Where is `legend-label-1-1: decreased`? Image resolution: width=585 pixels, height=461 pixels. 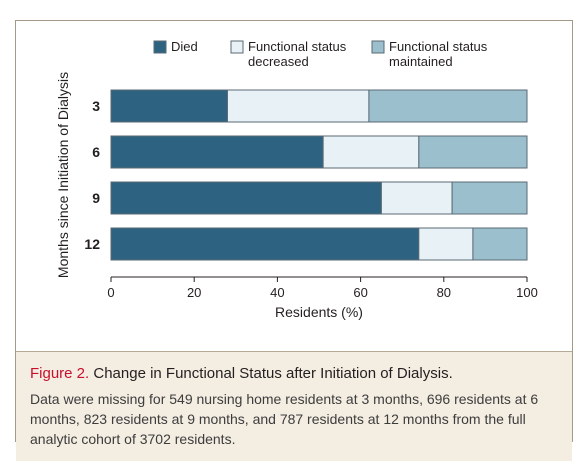 legend-label-1-1: decreased is located at coordinates (278, 61).